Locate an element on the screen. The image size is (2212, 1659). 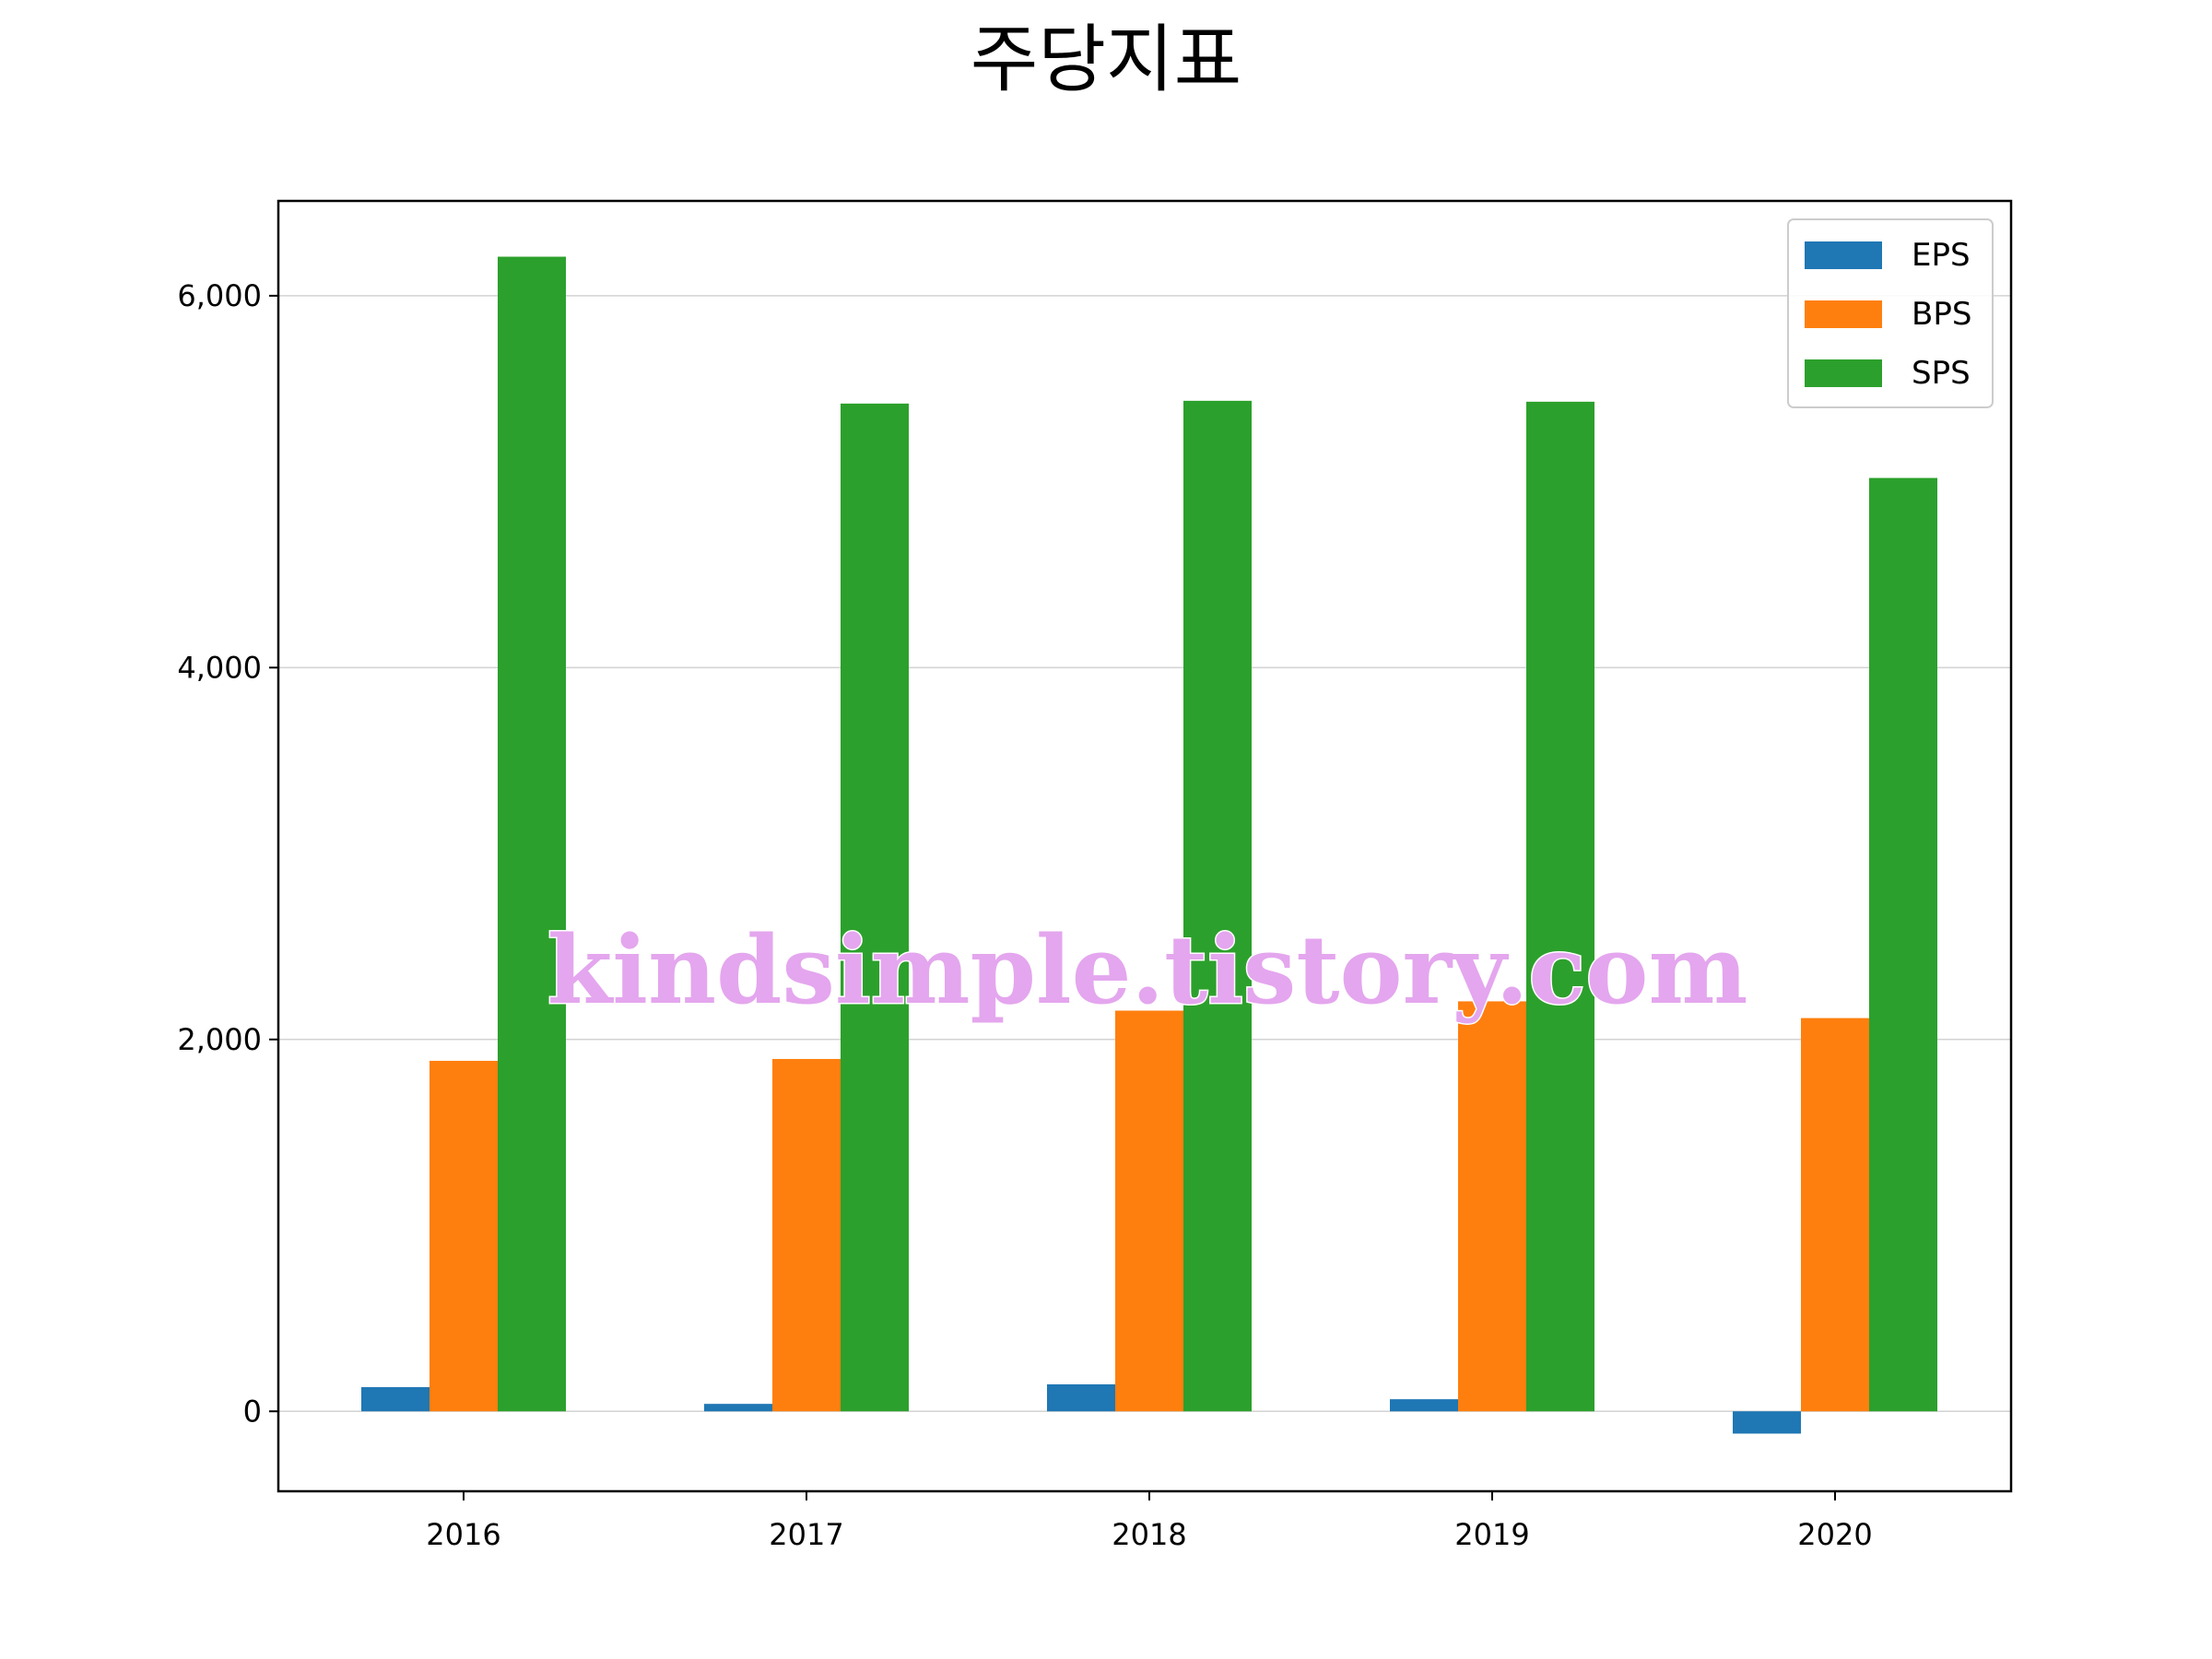
legend-label-eps: EPS is located at coordinates (1941, 255).